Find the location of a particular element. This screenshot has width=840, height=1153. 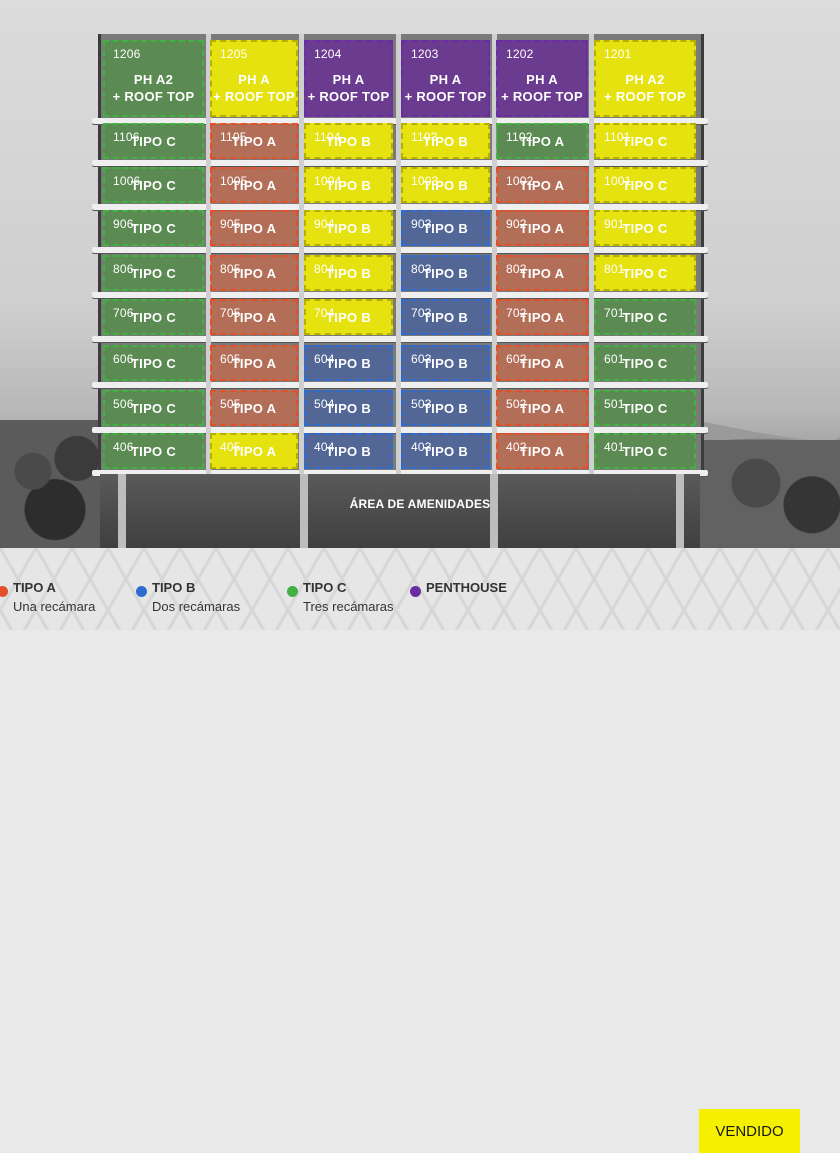

unit-number: 703 is located at coordinates (421, 313).